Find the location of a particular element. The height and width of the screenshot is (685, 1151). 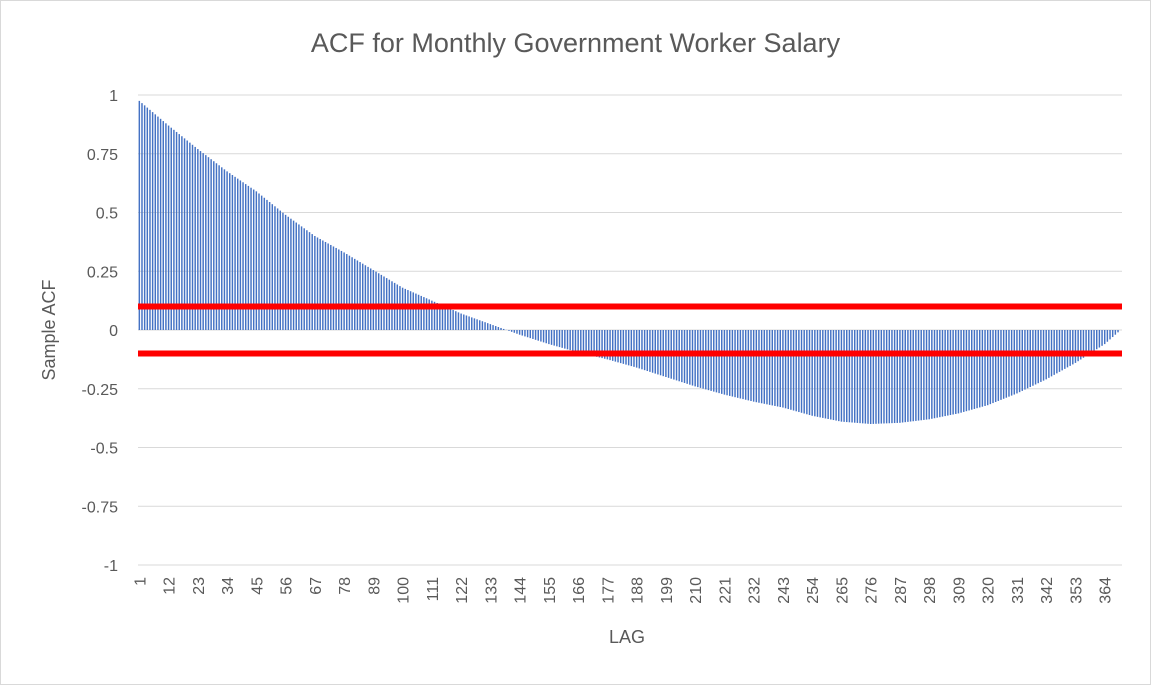

x-tick-label: 133 is located at coordinates (491, 590).